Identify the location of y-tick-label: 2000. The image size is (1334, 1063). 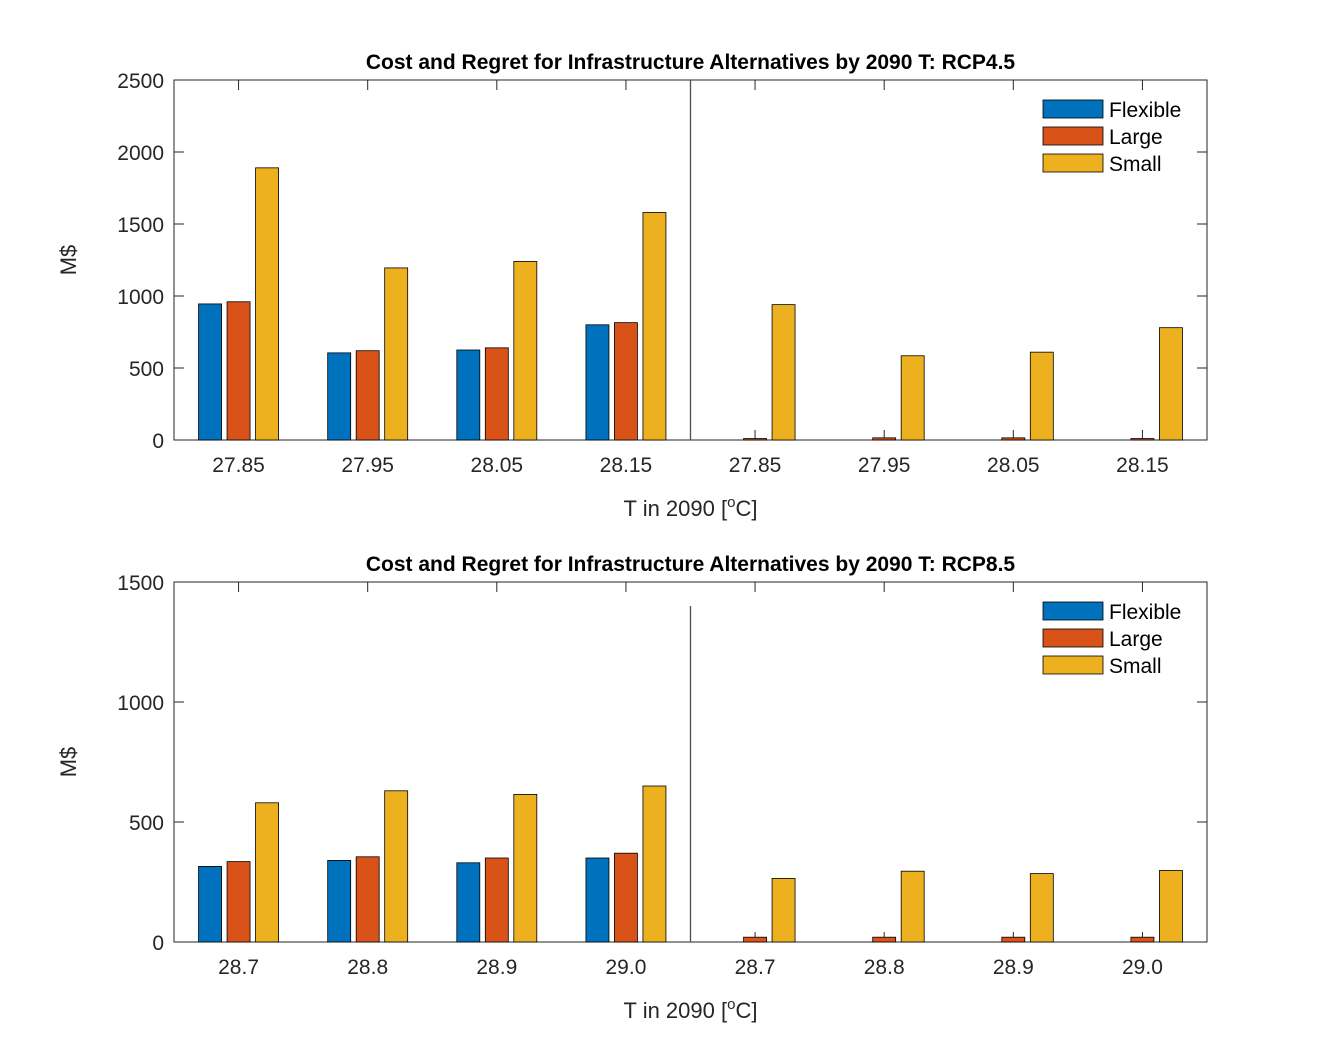
(140, 153).